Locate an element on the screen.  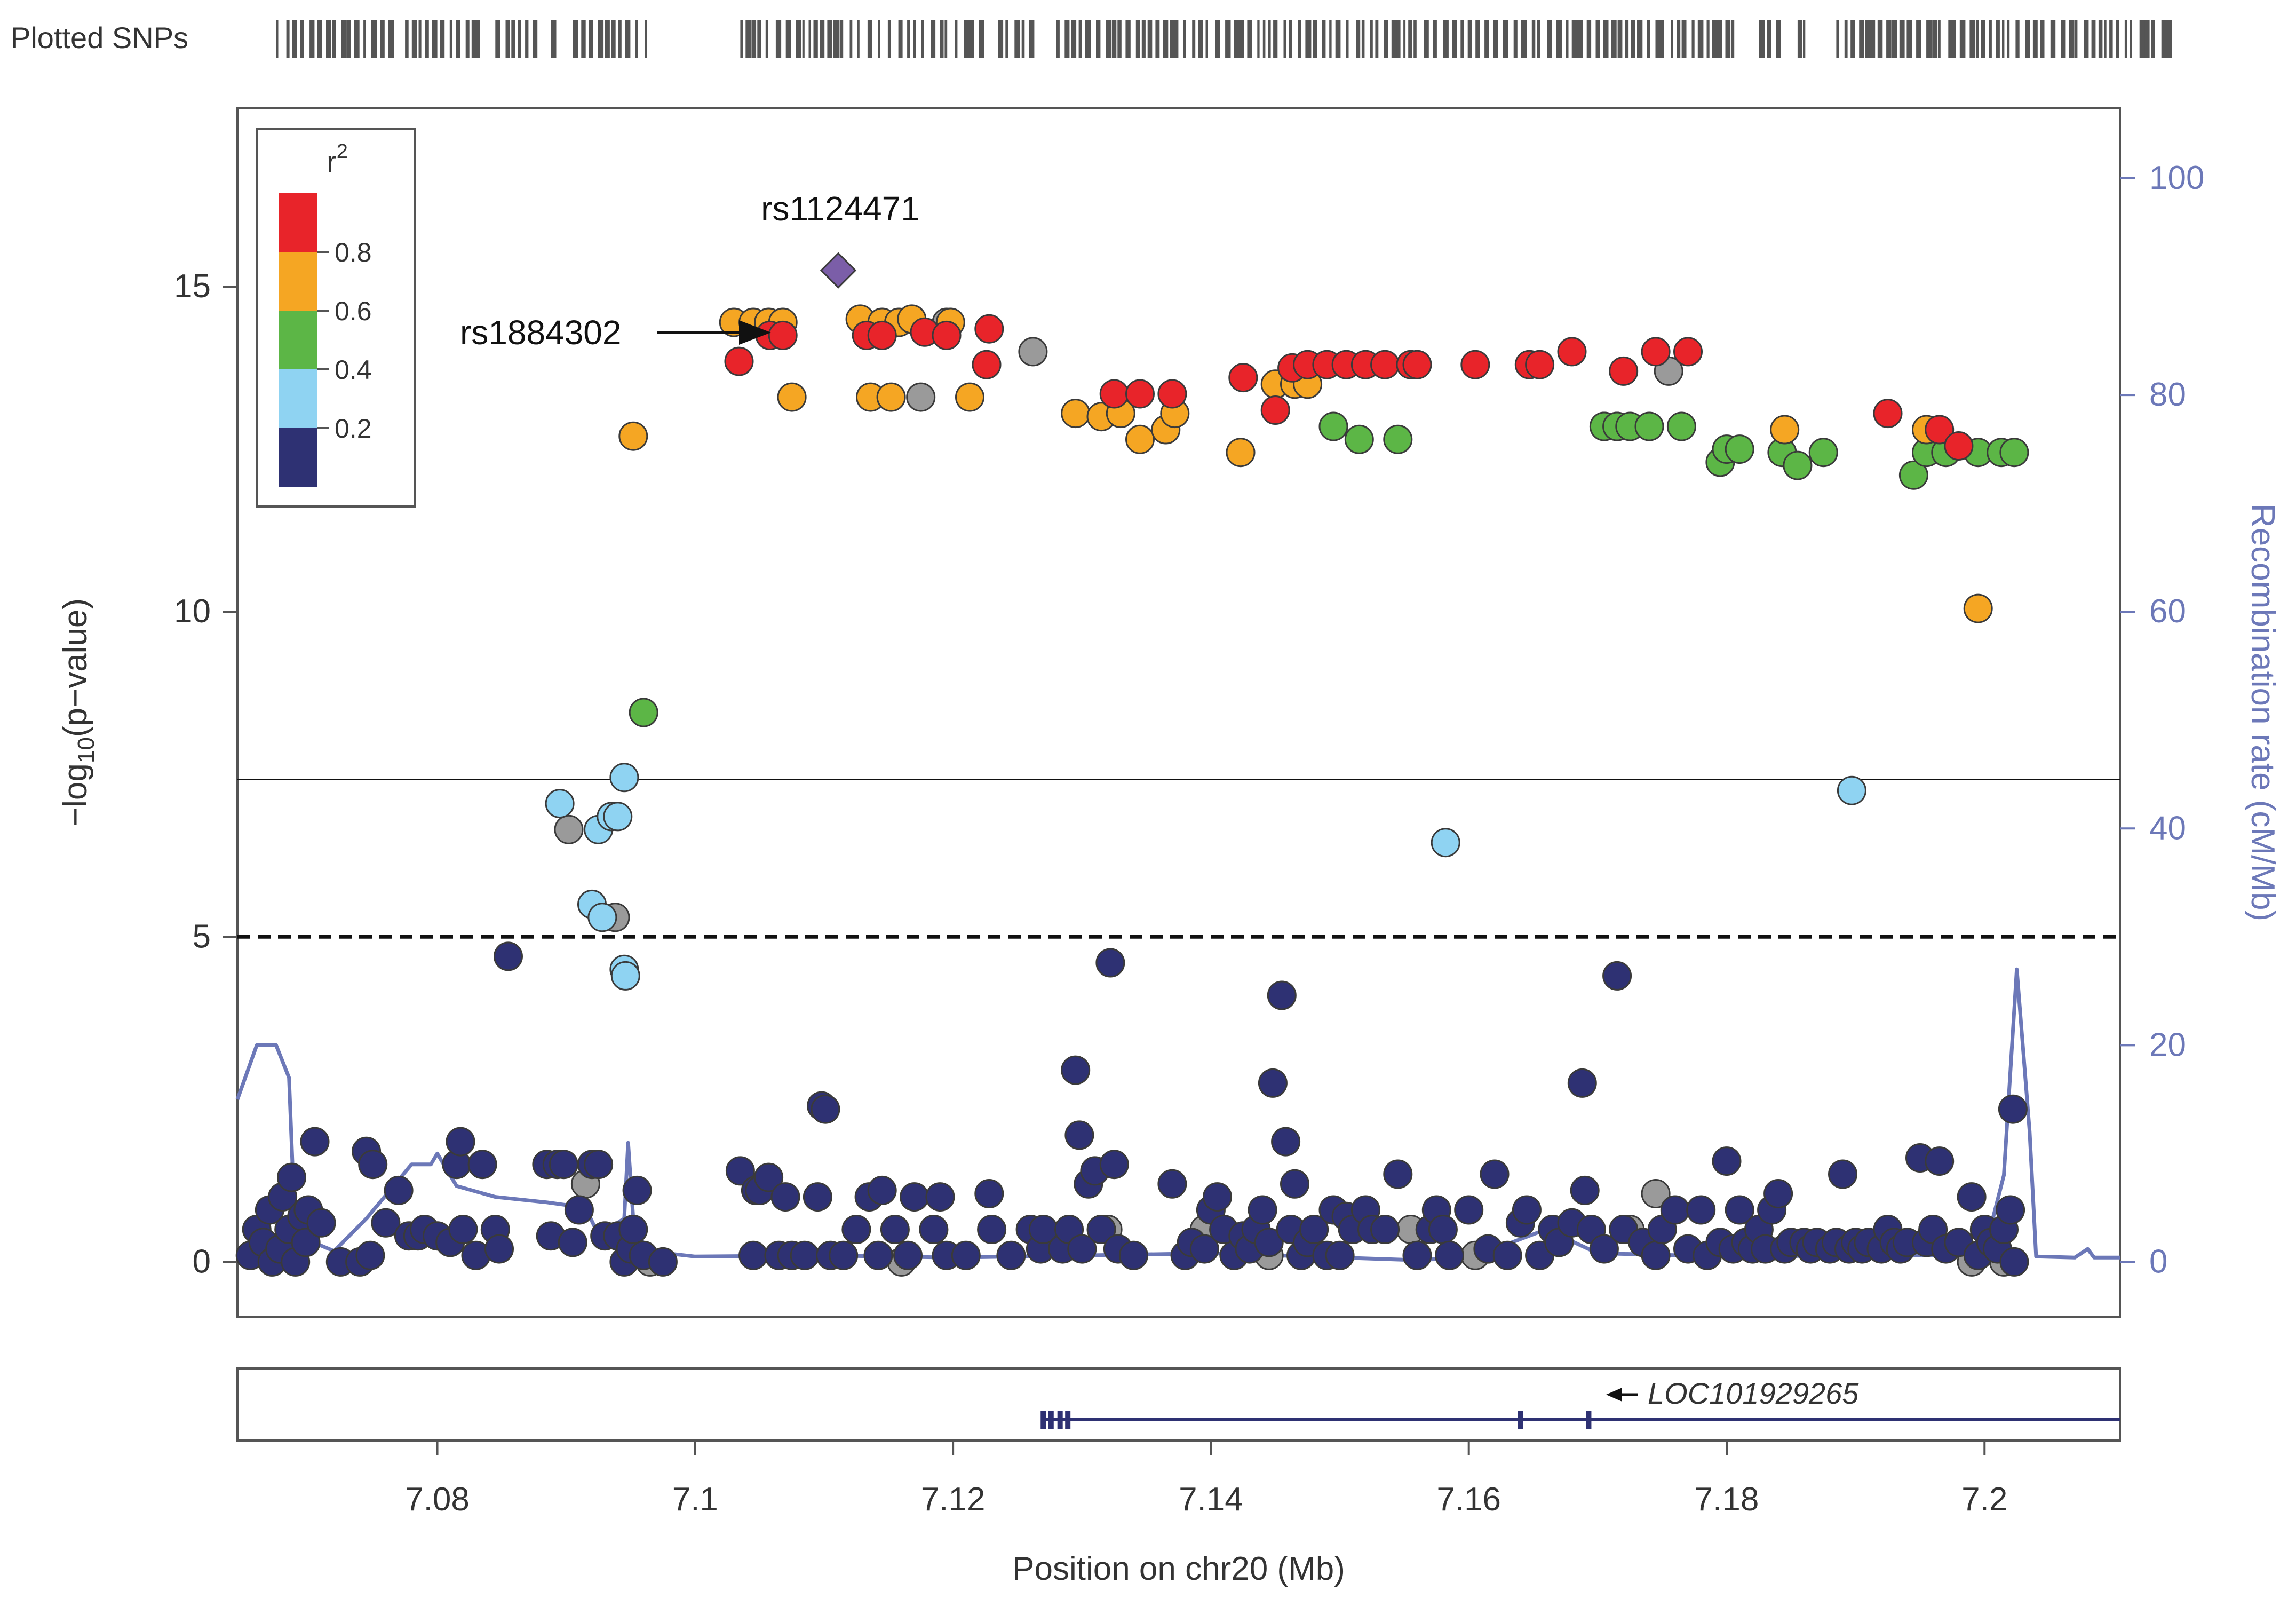
lead-snp-group is located at coordinates (838, 270).